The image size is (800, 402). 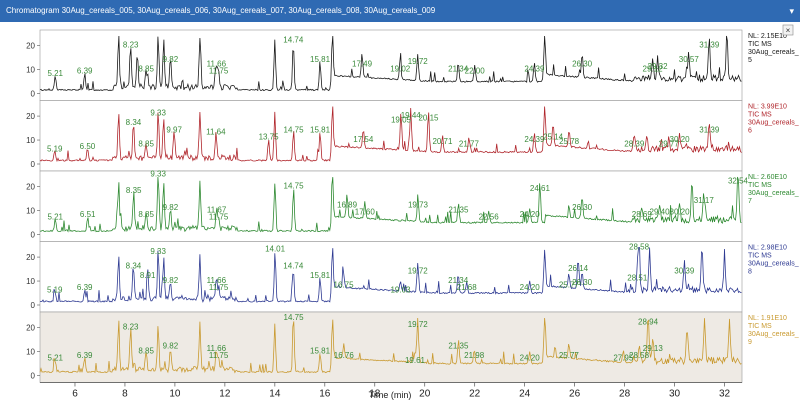 What do you see at coordinates (575, 394) in the screenshot?
I see `x-tick-label: 26` at bounding box center [575, 394].